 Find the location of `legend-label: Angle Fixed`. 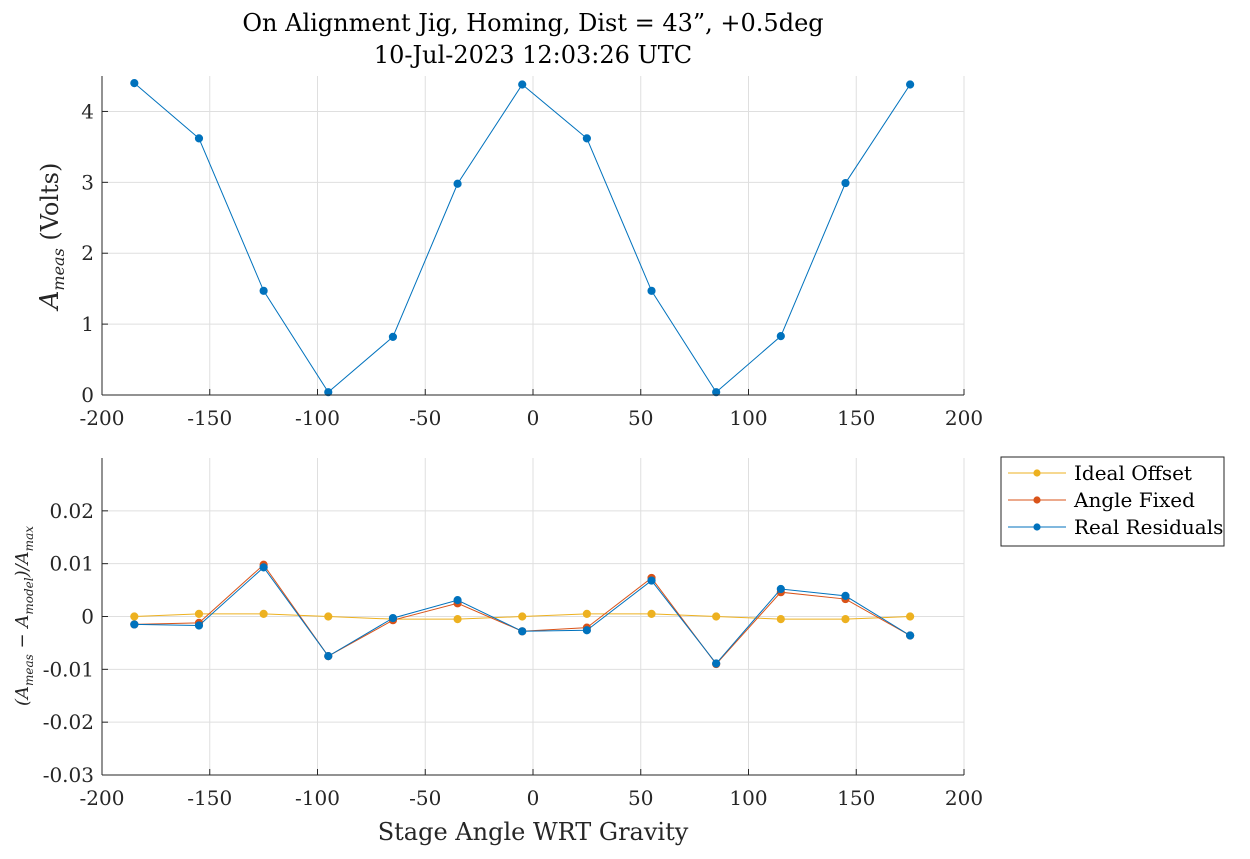

legend-label: Angle Fixed is located at coordinates (1134, 500).